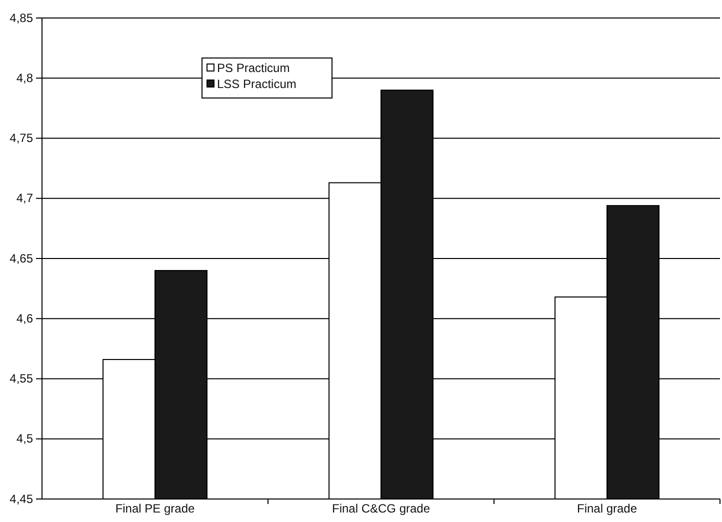  I want to click on y-tick-label: 4,7, so click(25, 198).